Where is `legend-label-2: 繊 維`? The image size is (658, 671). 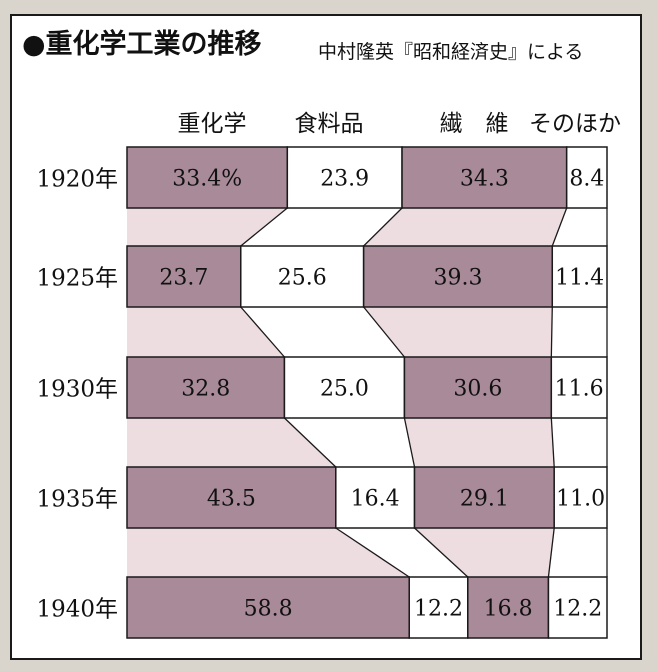
legend-label-2: 繊 維 is located at coordinates (474, 124).